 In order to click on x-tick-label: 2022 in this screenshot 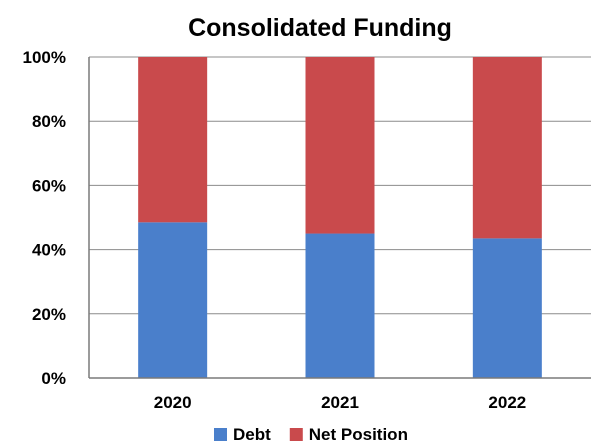, I will do `click(507, 402)`.